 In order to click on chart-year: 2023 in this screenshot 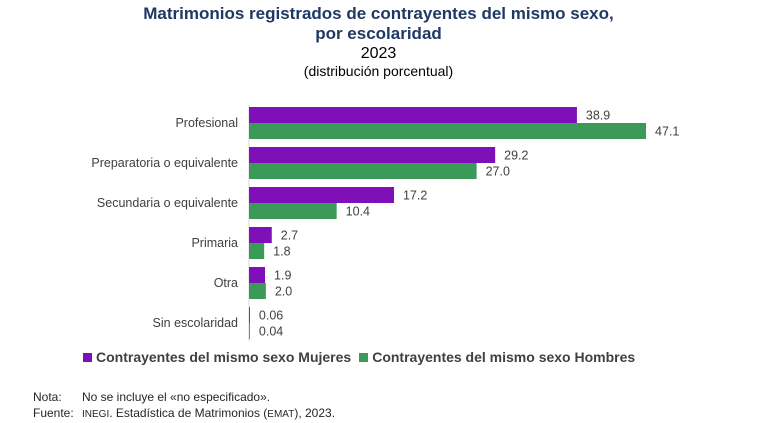, I will do `click(378, 53)`.